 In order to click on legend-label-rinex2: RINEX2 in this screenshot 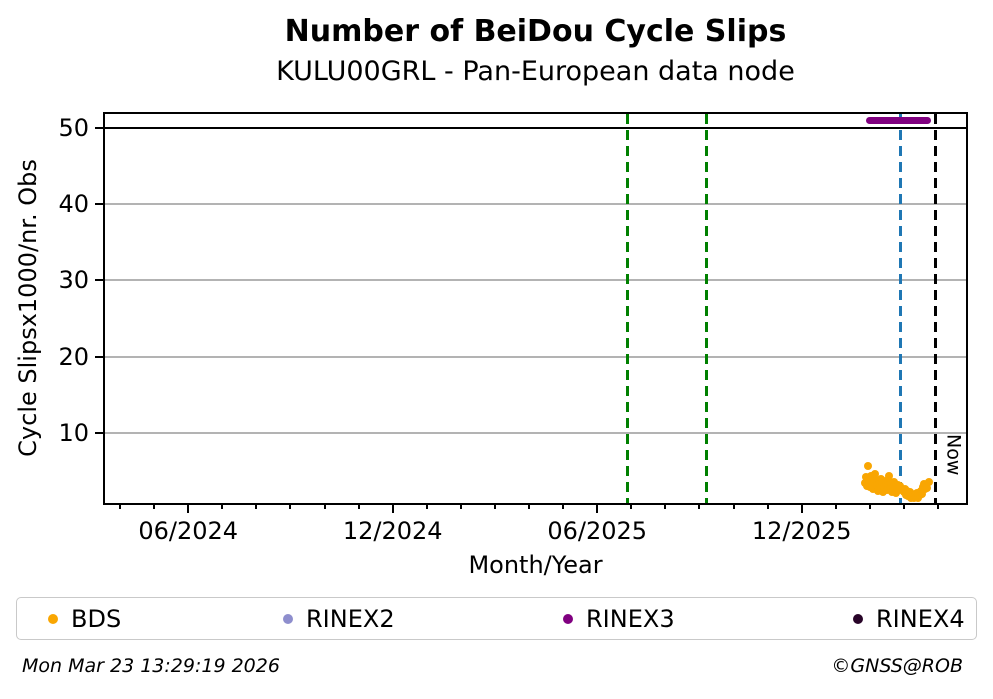, I will do `click(350, 618)`.